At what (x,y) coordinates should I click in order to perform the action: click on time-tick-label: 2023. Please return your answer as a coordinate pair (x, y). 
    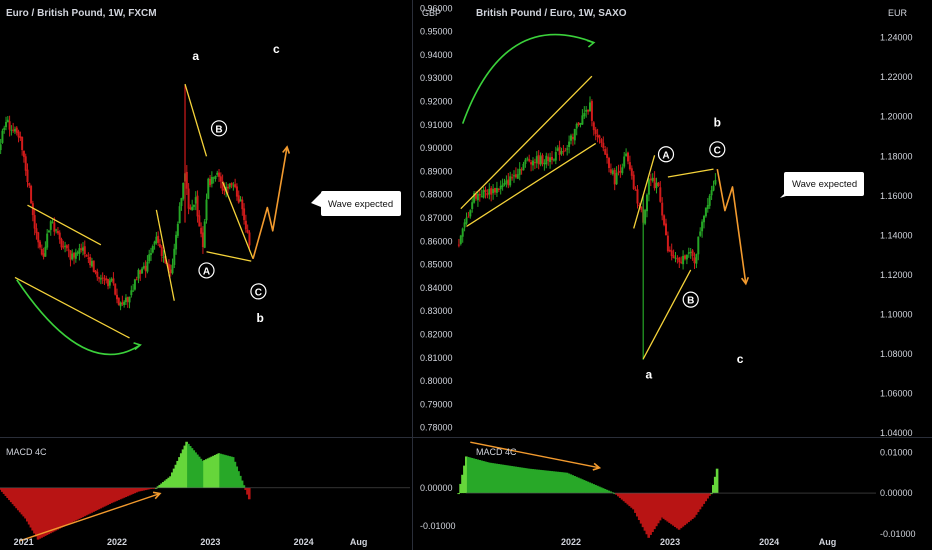
    Looking at the image, I should click on (210, 542).